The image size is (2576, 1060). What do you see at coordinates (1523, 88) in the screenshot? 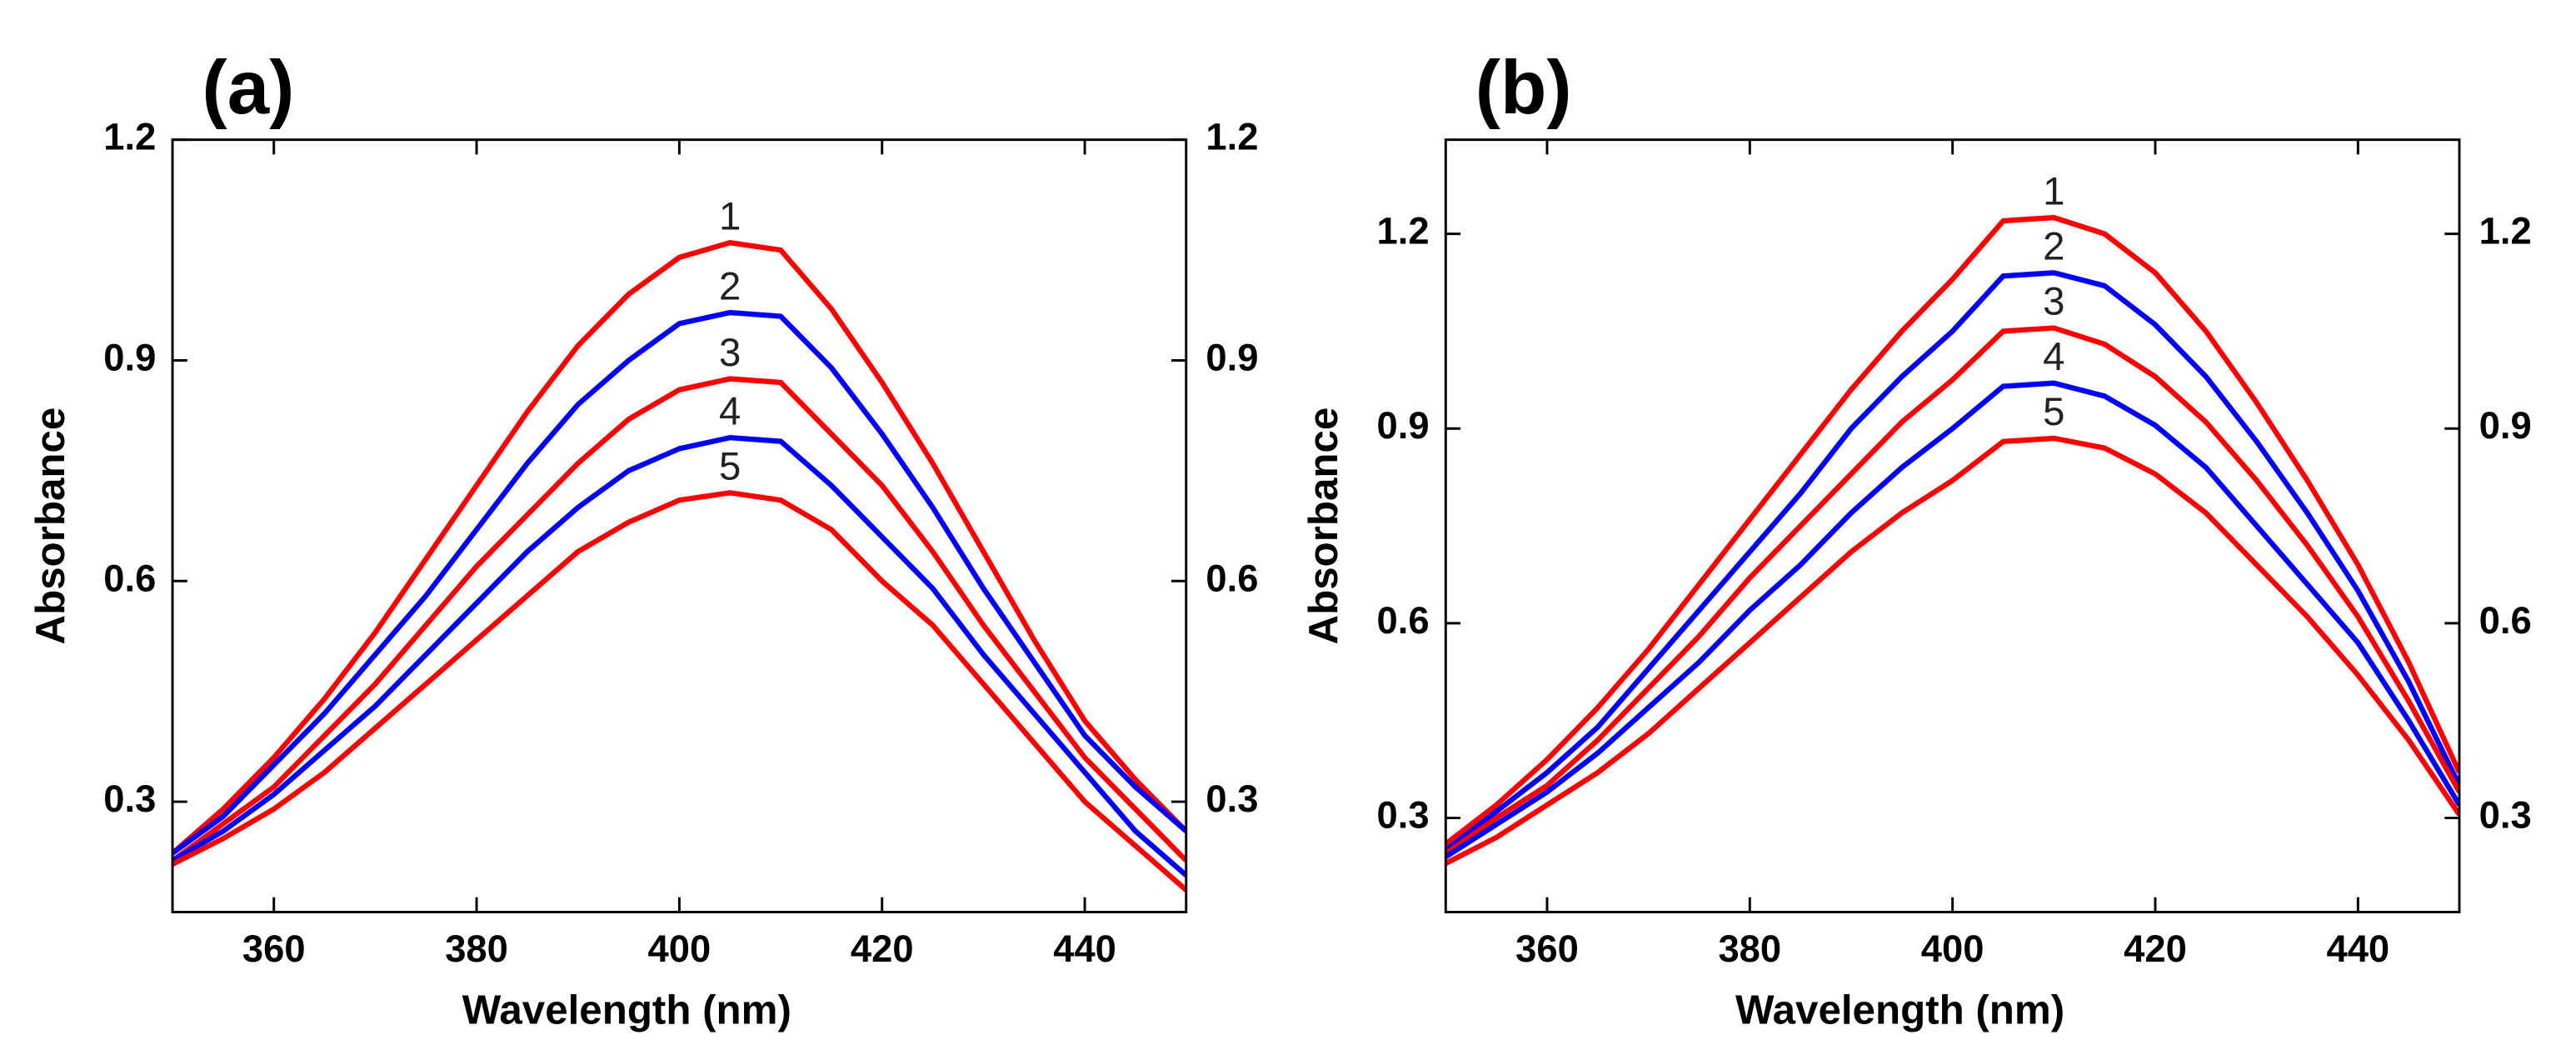
I see `panel-label: (b)` at bounding box center [1523, 88].